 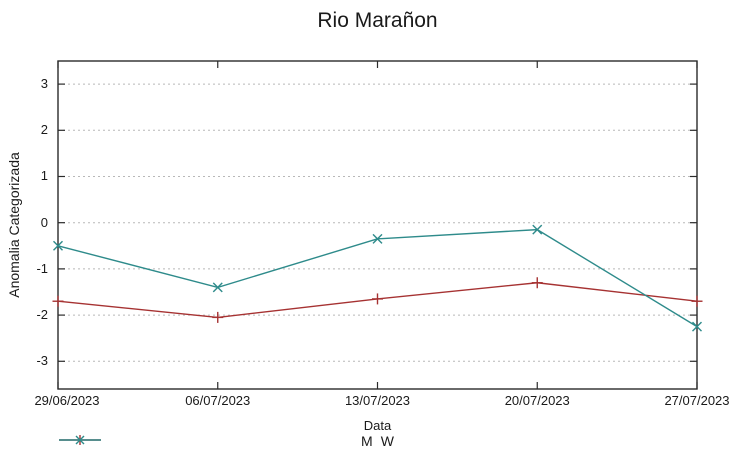 What do you see at coordinates (216, 441) in the screenshot?
I see `legend-item-M: M` at bounding box center [216, 441].